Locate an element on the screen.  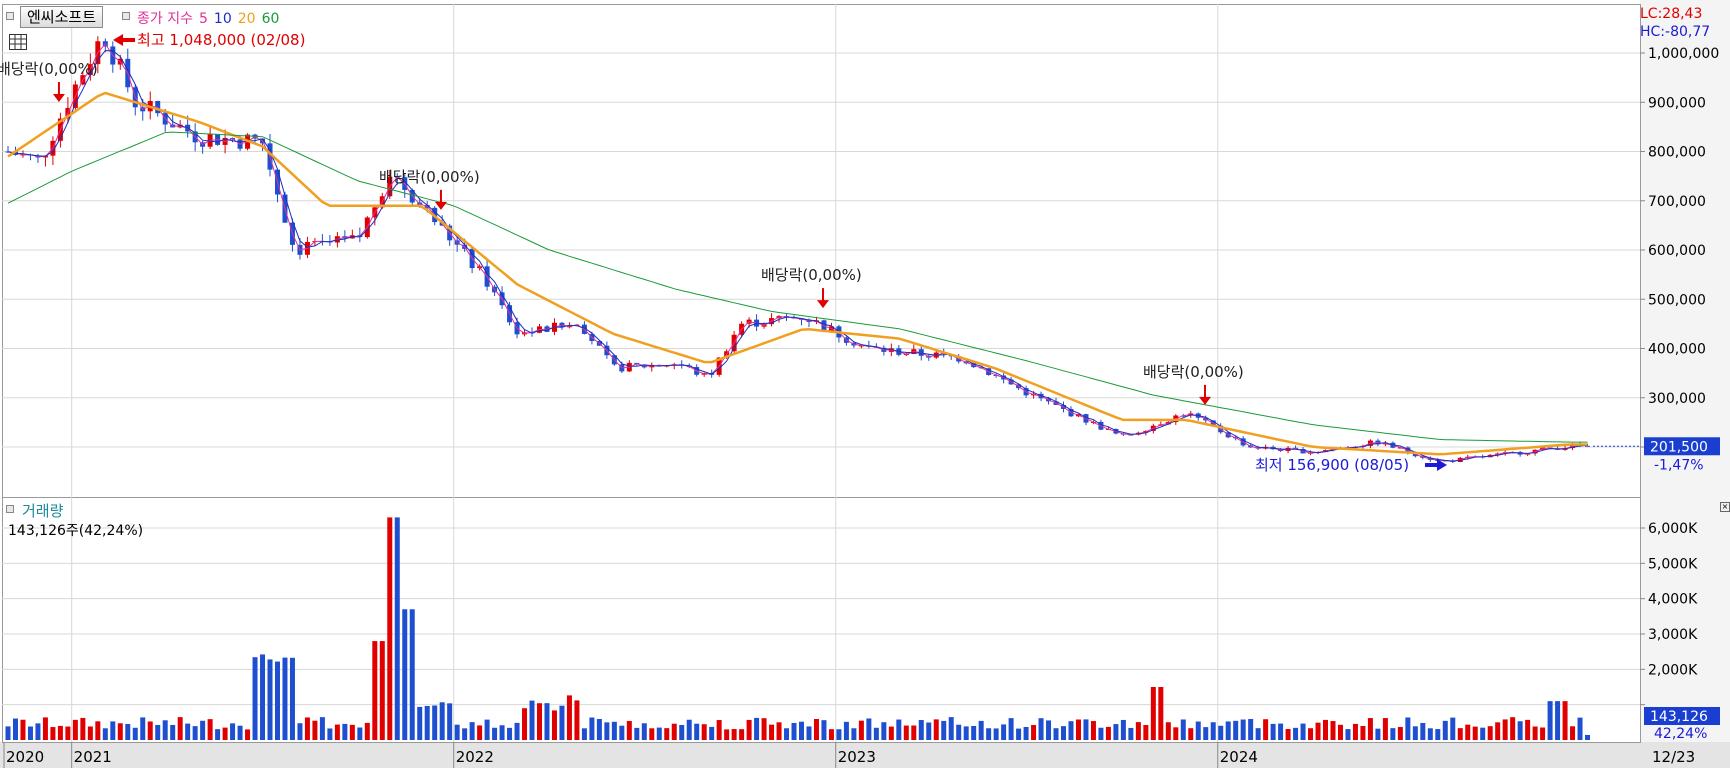
volume-axis-label: 3,000K is located at coordinates (1673, 635).